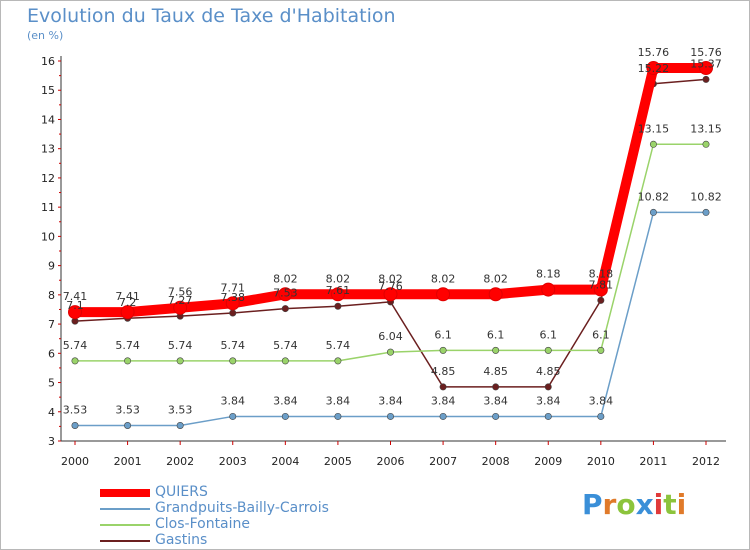 This screenshot has height=550, width=750. Describe the element at coordinates (658, 504) in the screenshot. I see `logo-letter: i` at that location.